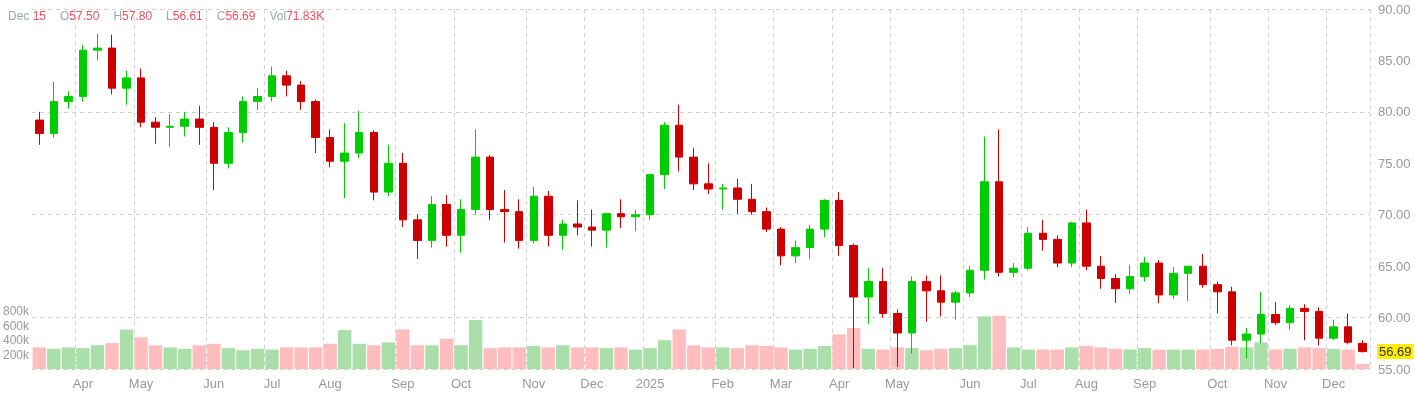 This screenshot has height=395, width=1415. Describe the element at coordinates (1275, 383) in the screenshot. I see `x-tick-label: Nov` at that location.